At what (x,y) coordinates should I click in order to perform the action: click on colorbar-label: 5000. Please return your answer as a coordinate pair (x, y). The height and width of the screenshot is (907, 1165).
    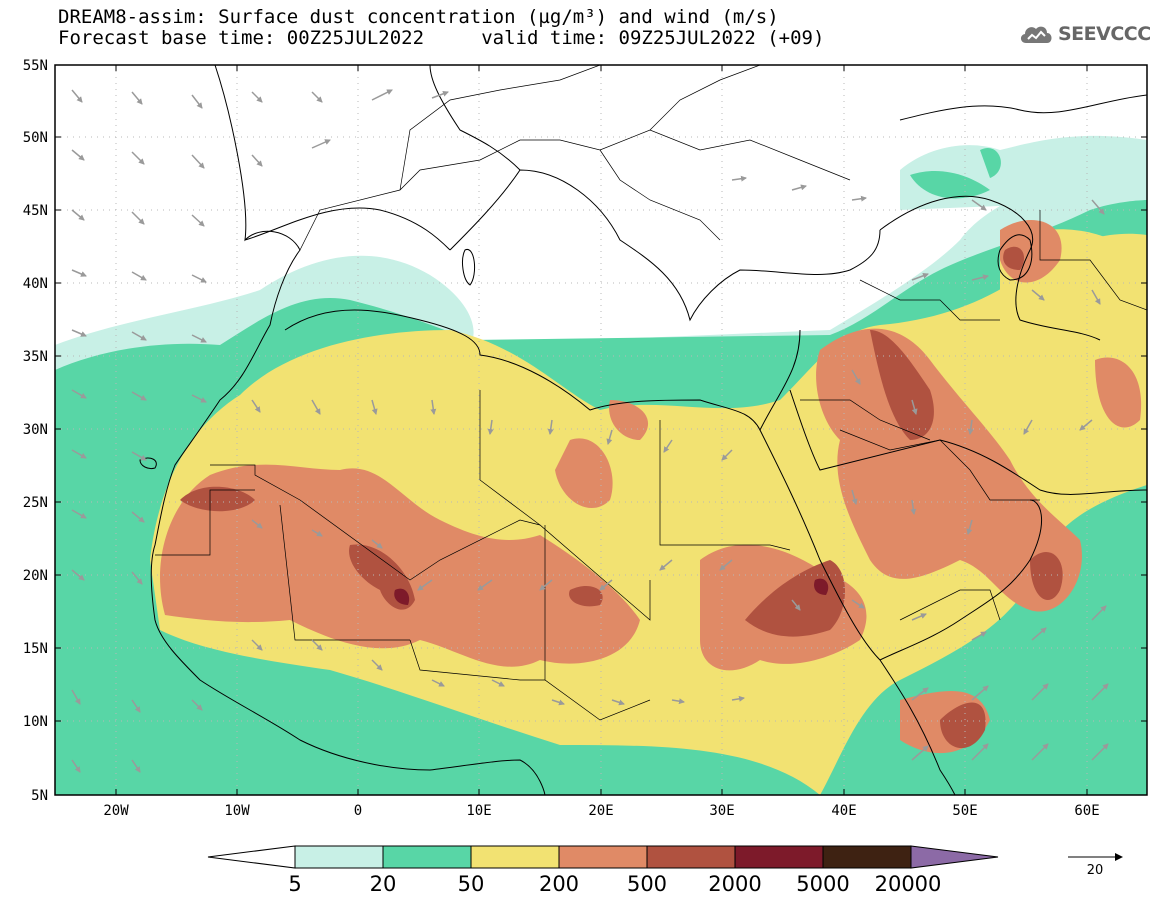
    Looking at the image, I should click on (822, 884).